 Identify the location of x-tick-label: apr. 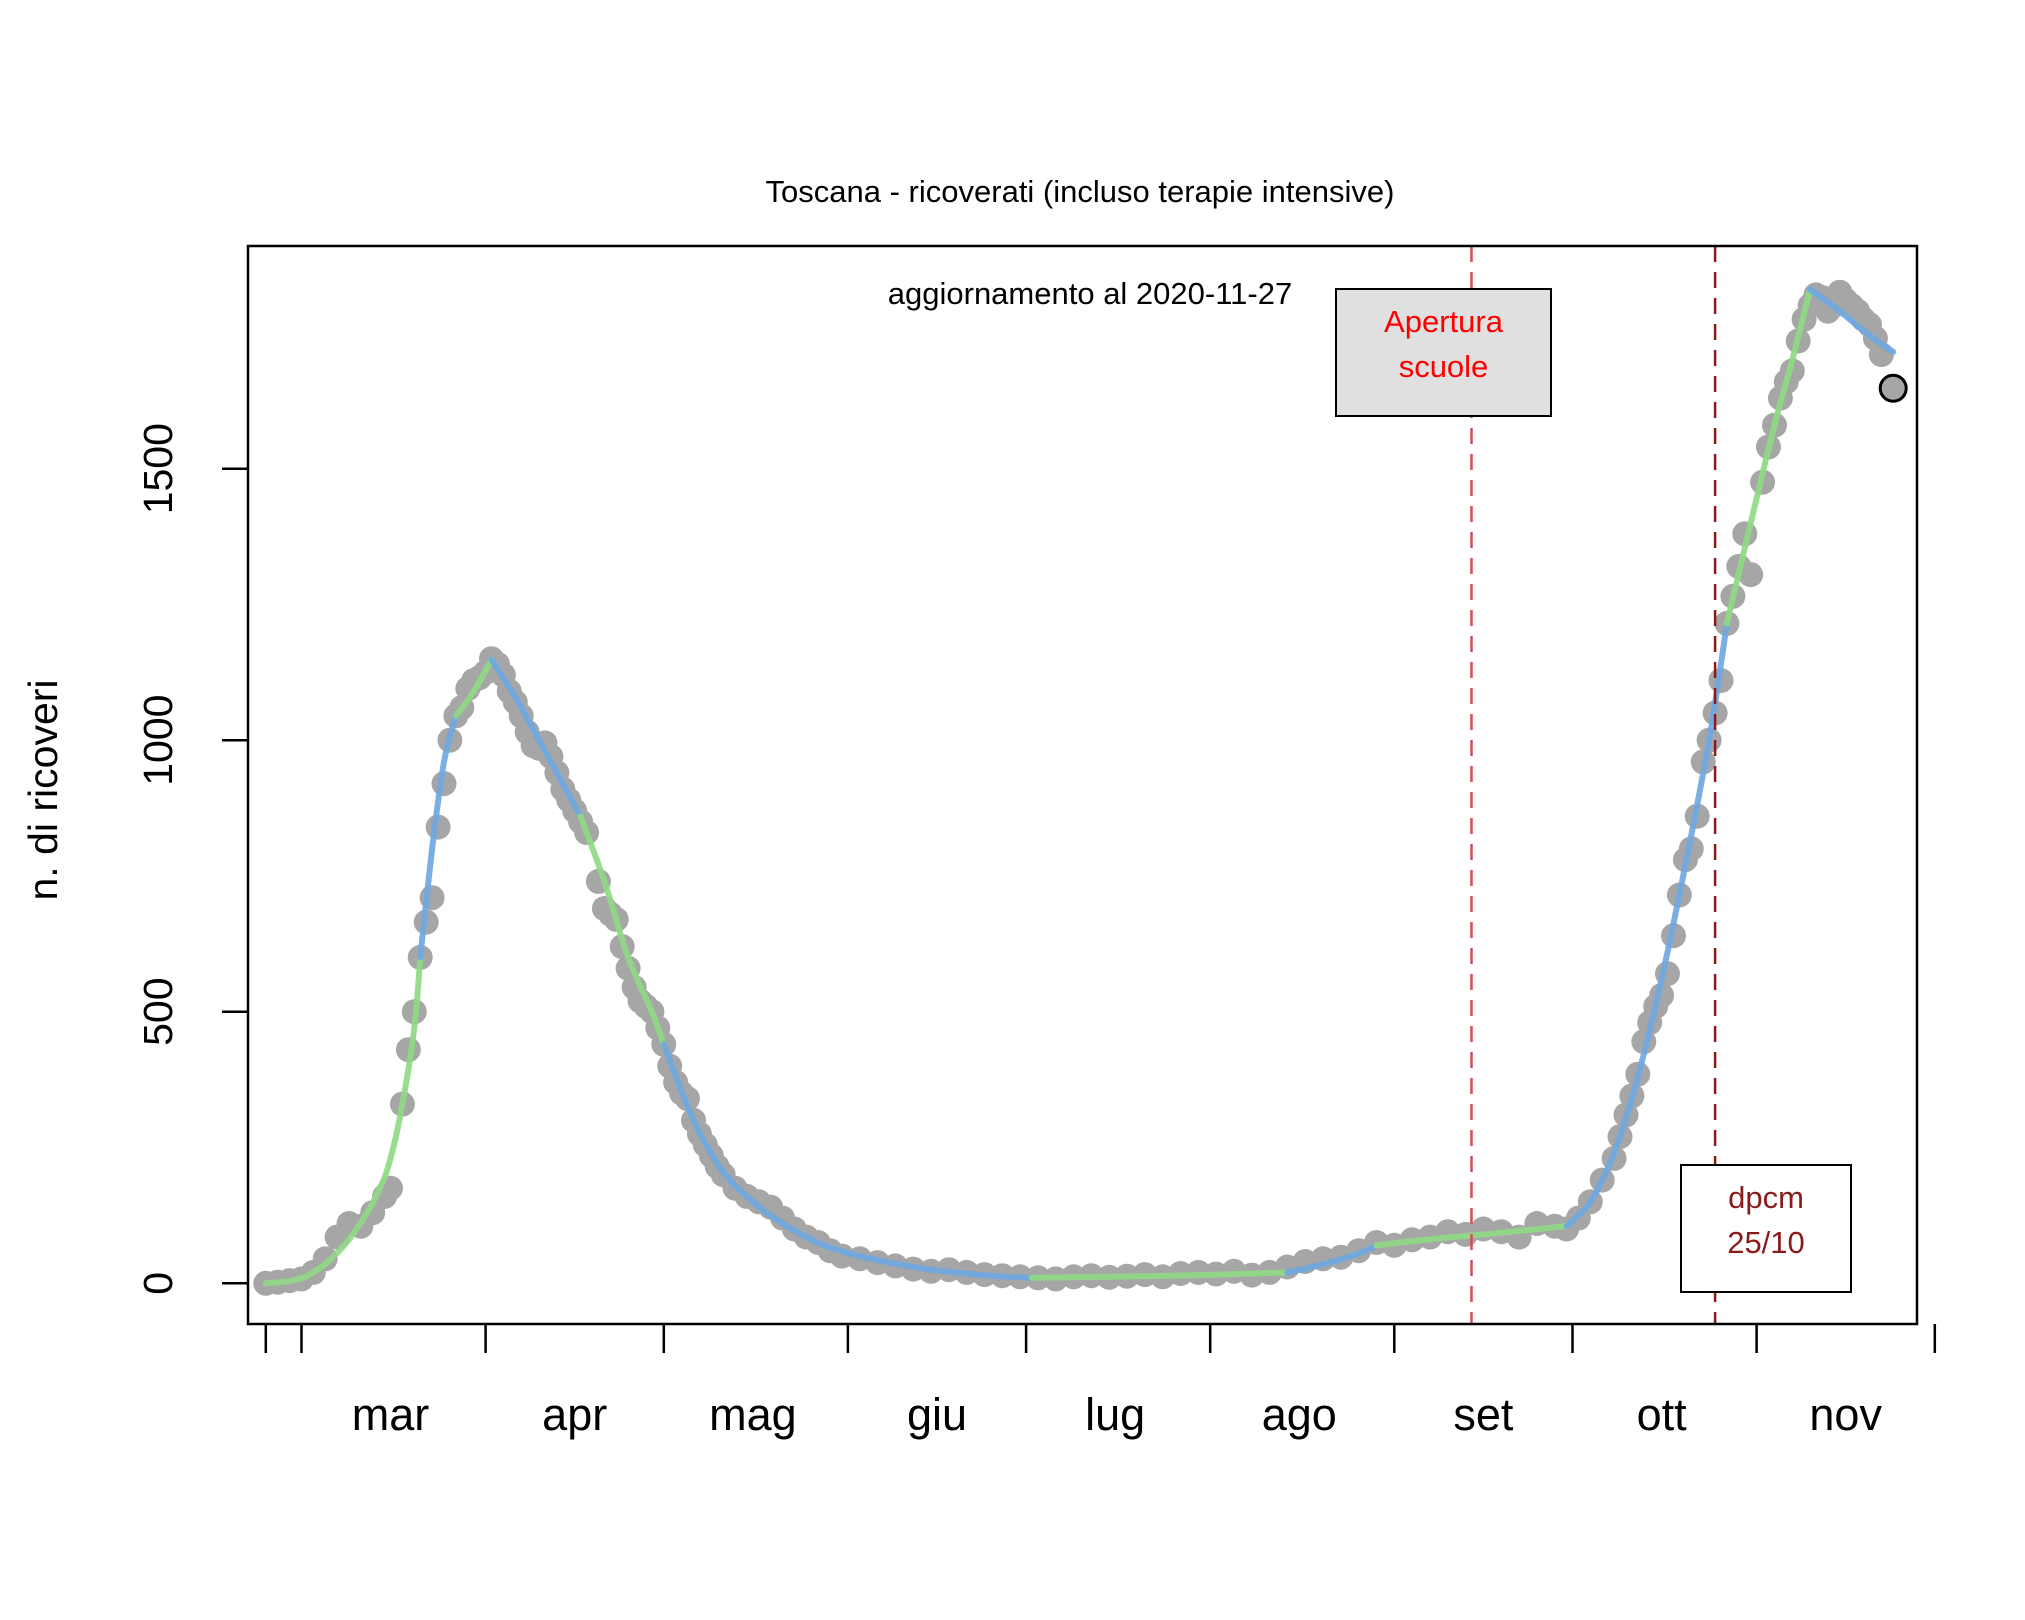
(574, 1414).